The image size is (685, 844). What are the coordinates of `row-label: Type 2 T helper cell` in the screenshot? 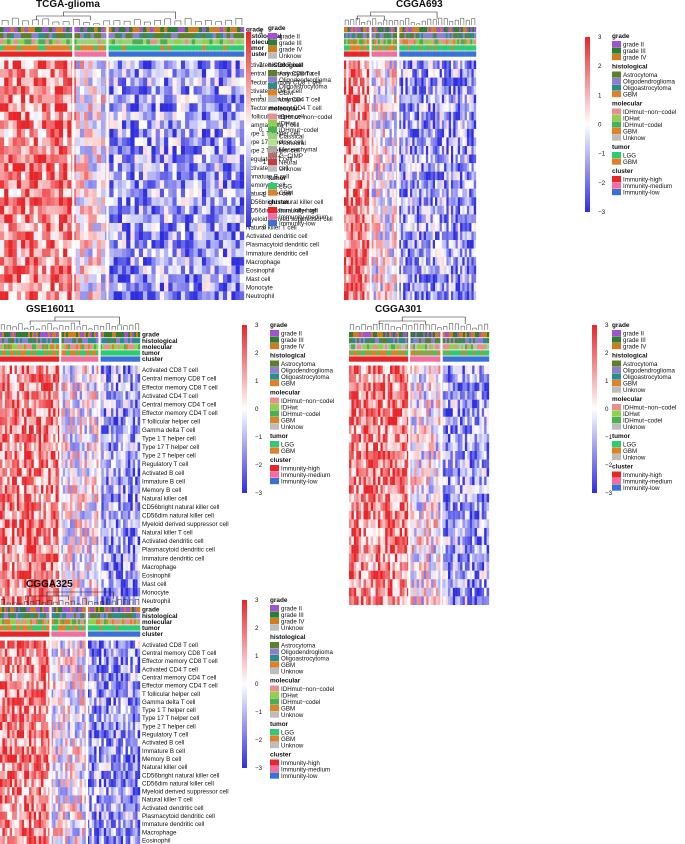 It's located at (169, 456).